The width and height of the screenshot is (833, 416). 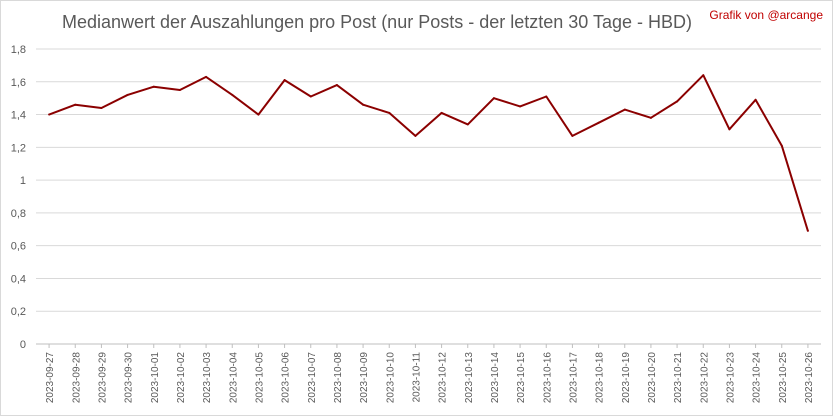 I want to click on x-tick-label: 2023-10-02, so click(x=181, y=378).